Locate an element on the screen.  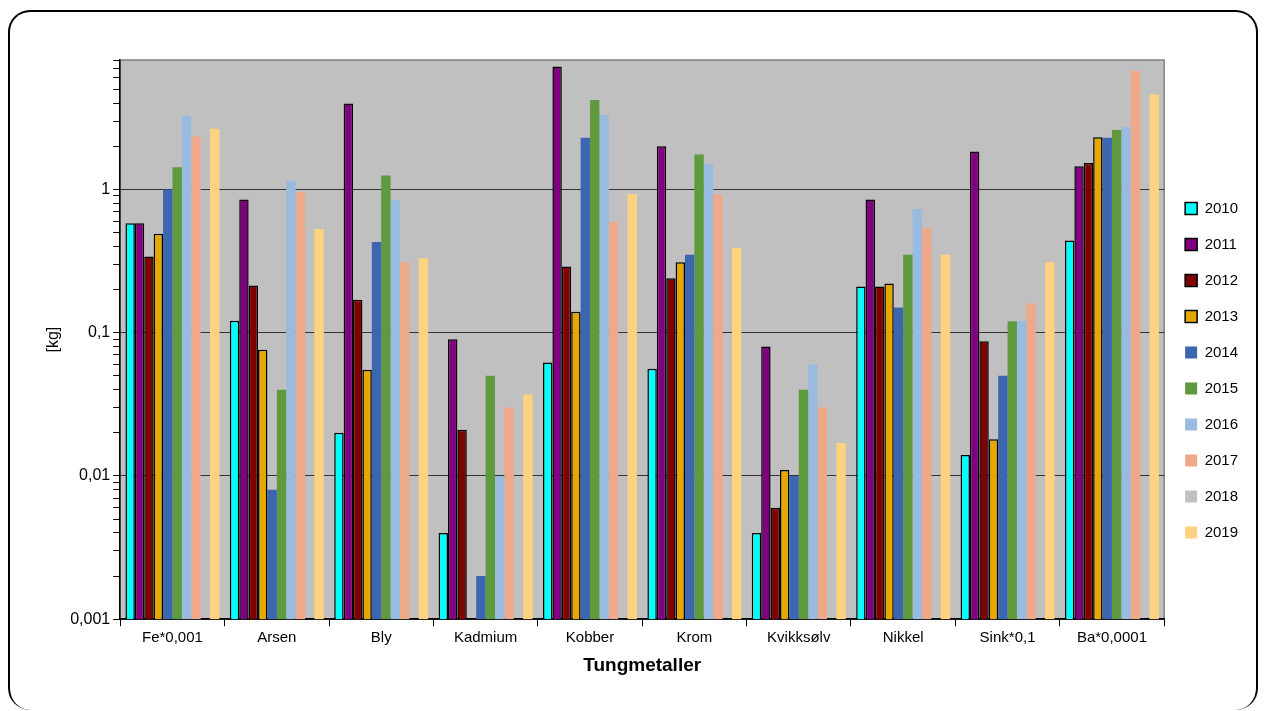
x-tick-label: Kobber is located at coordinates (590, 637).